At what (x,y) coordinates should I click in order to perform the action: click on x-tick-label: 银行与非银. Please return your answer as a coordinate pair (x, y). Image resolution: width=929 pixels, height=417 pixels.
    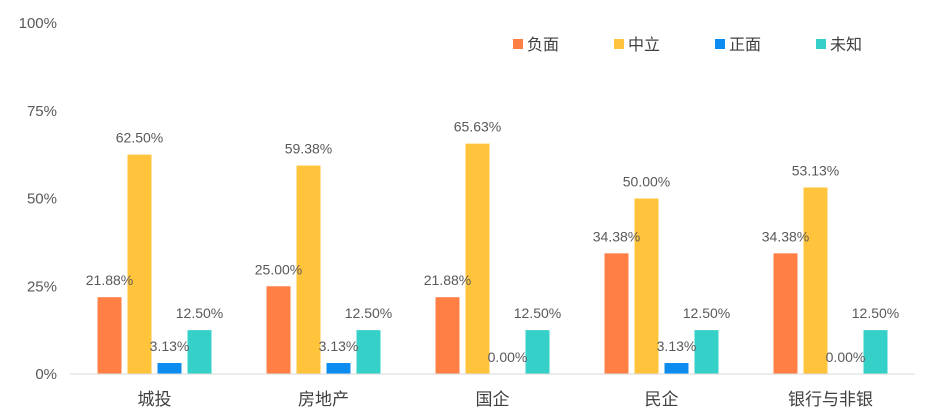
    Looking at the image, I should click on (830, 400).